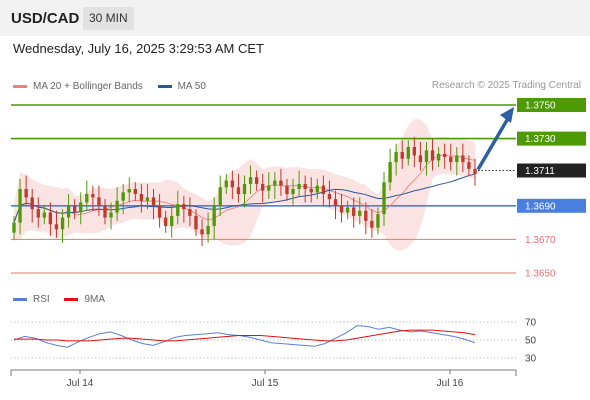 The width and height of the screenshot is (590, 400). I want to click on legend-item-ma50: MA 50, so click(181, 86).